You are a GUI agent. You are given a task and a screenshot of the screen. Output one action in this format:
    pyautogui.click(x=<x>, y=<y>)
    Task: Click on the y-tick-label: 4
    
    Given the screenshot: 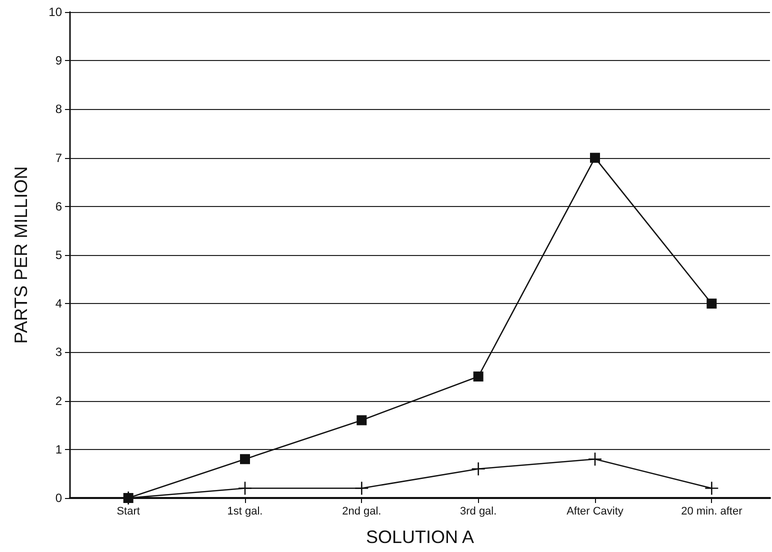 What is the action you would take?
    pyautogui.click(x=58, y=303)
    